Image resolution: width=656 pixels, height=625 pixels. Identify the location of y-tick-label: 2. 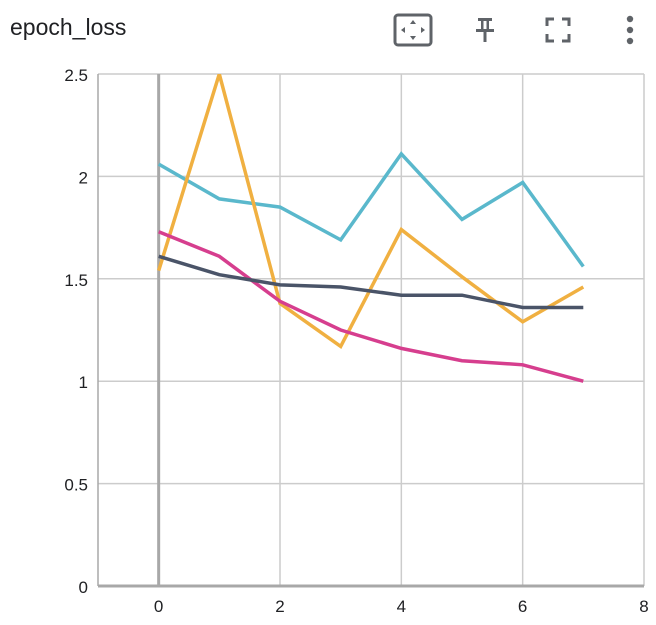
(83, 177).